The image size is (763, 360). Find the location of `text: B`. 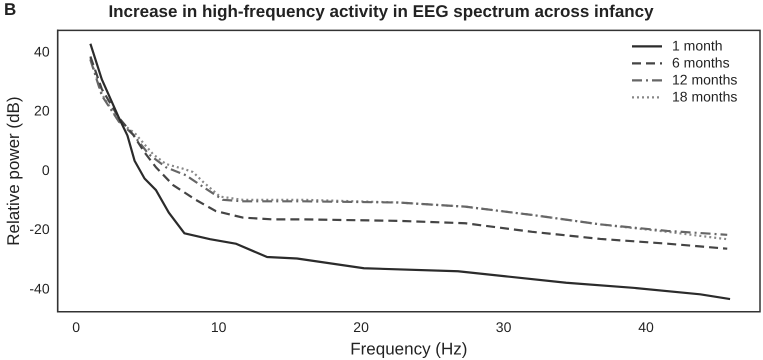

text: B is located at coordinates (10, 10).